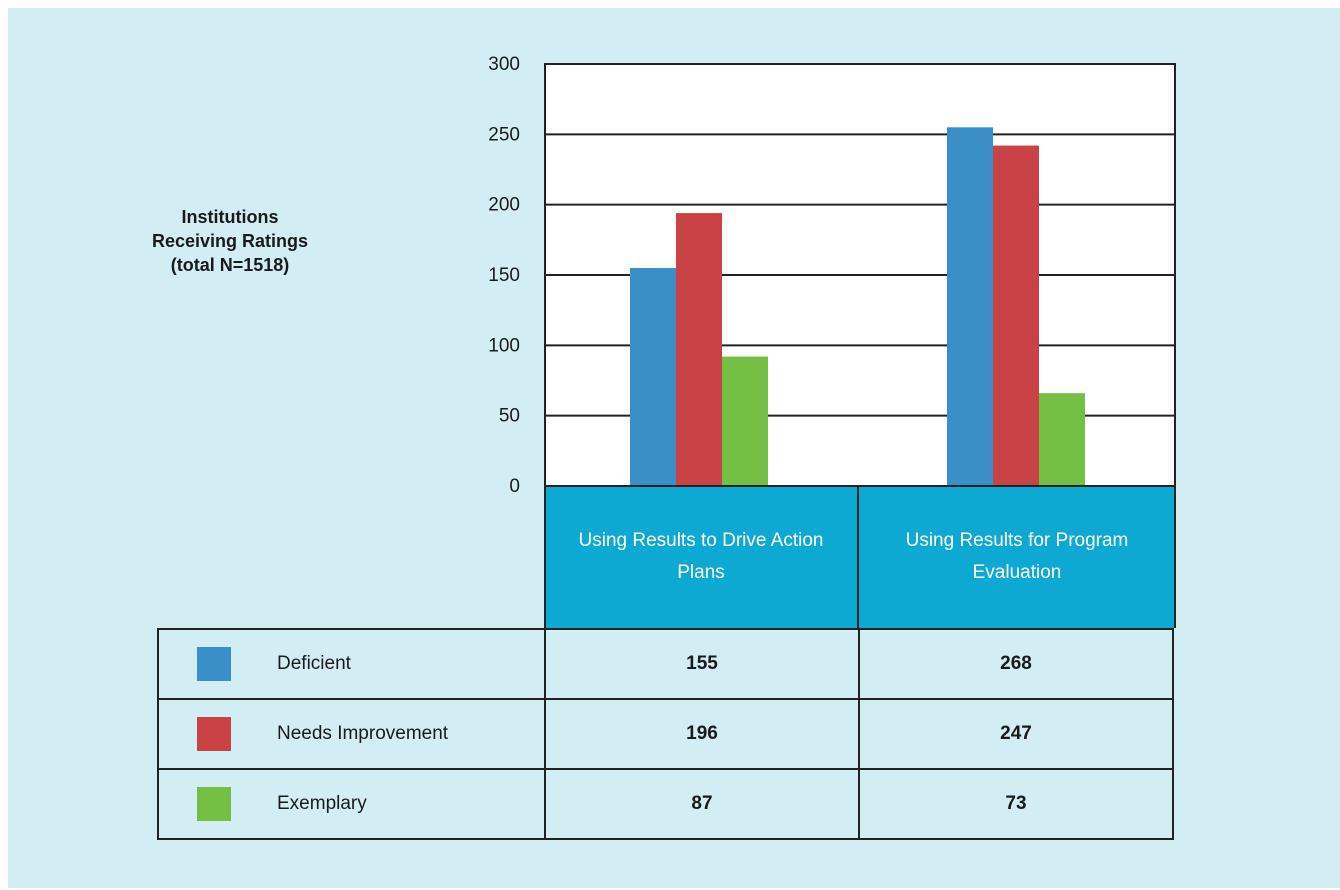  What do you see at coordinates (702, 664) in the screenshot?
I see `table-cell: 155` at bounding box center [702, 664].